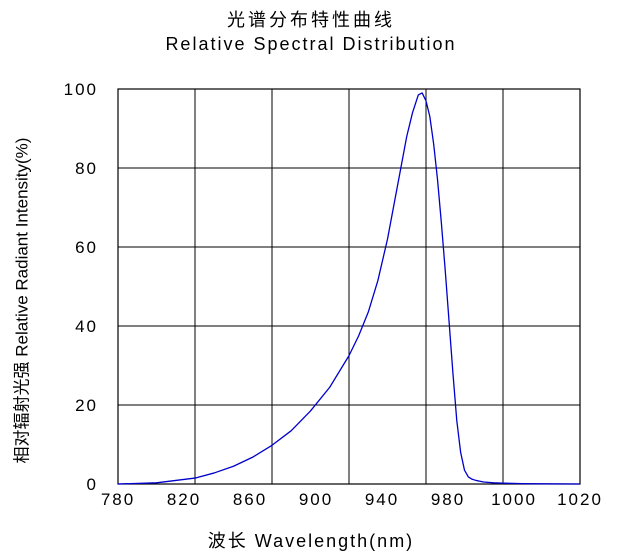 This screenshot has height=554, width=622. I want to click on y-tick-label: 0, so click(92, 484).